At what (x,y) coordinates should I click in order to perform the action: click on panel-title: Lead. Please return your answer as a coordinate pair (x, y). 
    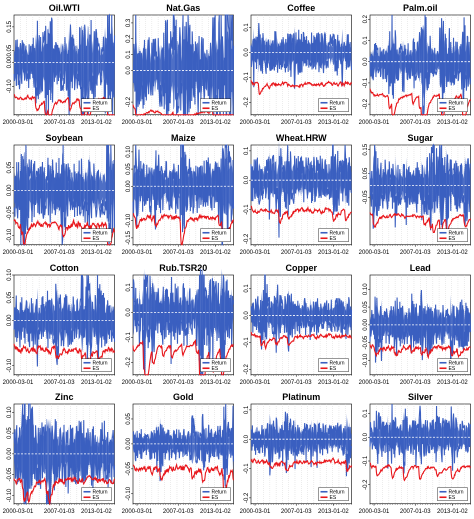
    Looking at the image, I should click on (419, 268).